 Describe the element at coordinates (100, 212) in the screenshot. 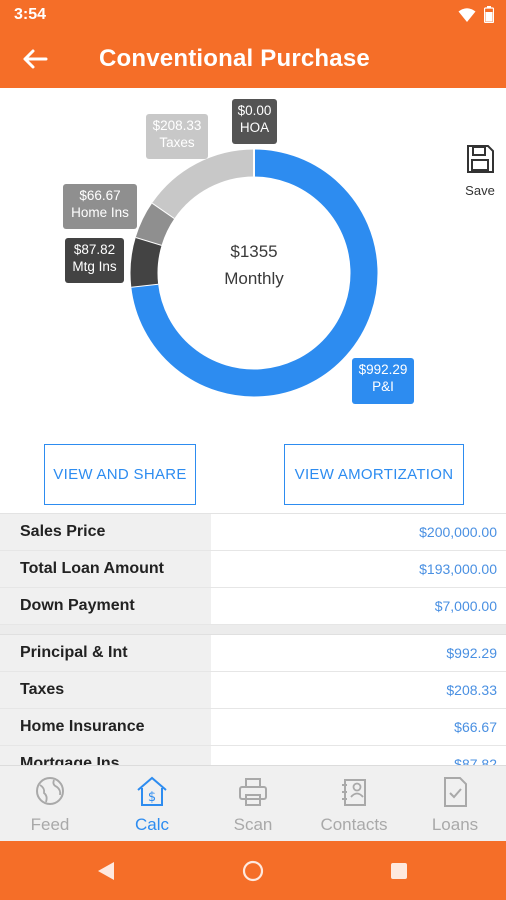

I see `tag-label: Home Ins` at that location.